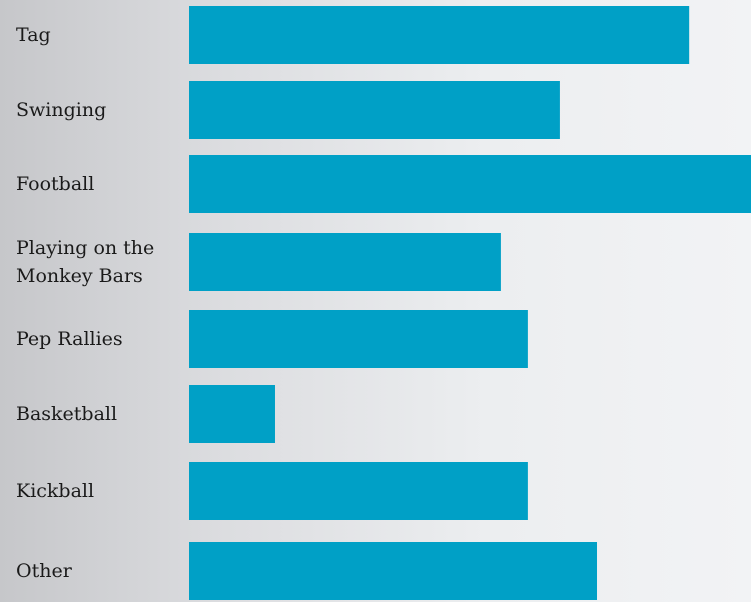  What do you see at coordinates (66, 414) in the screenshot?
I see `category-label: Basketball` at bounding box center [66, 414].